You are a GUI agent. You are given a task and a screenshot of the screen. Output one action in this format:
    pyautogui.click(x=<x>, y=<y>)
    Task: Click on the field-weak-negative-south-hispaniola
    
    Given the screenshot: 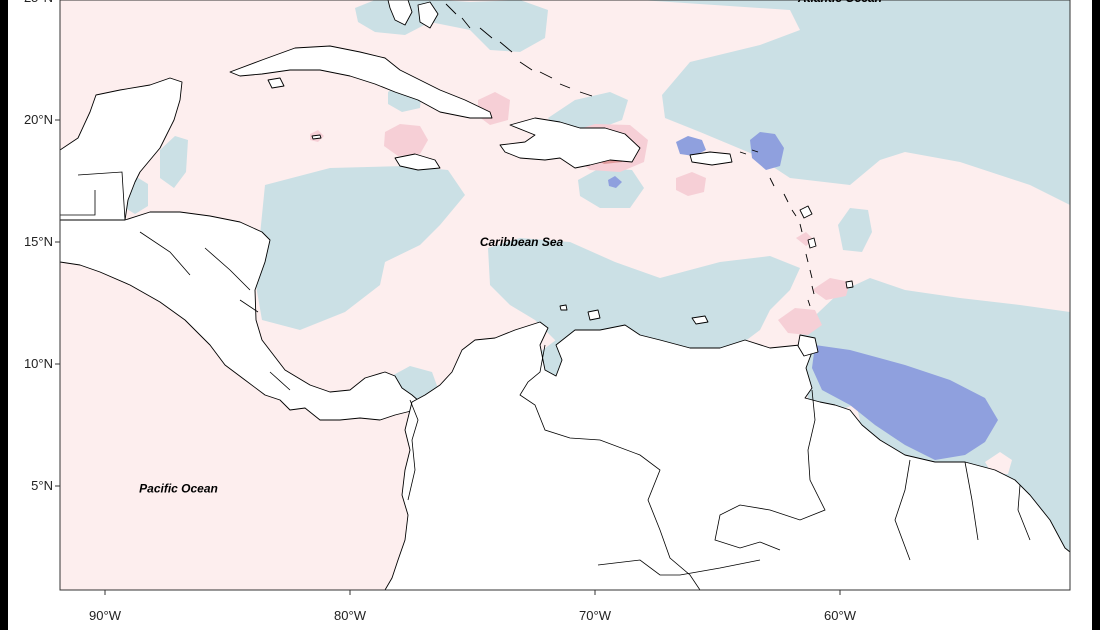 What is the action you would take?
    pyautogui.click(x=611, y=188)
    